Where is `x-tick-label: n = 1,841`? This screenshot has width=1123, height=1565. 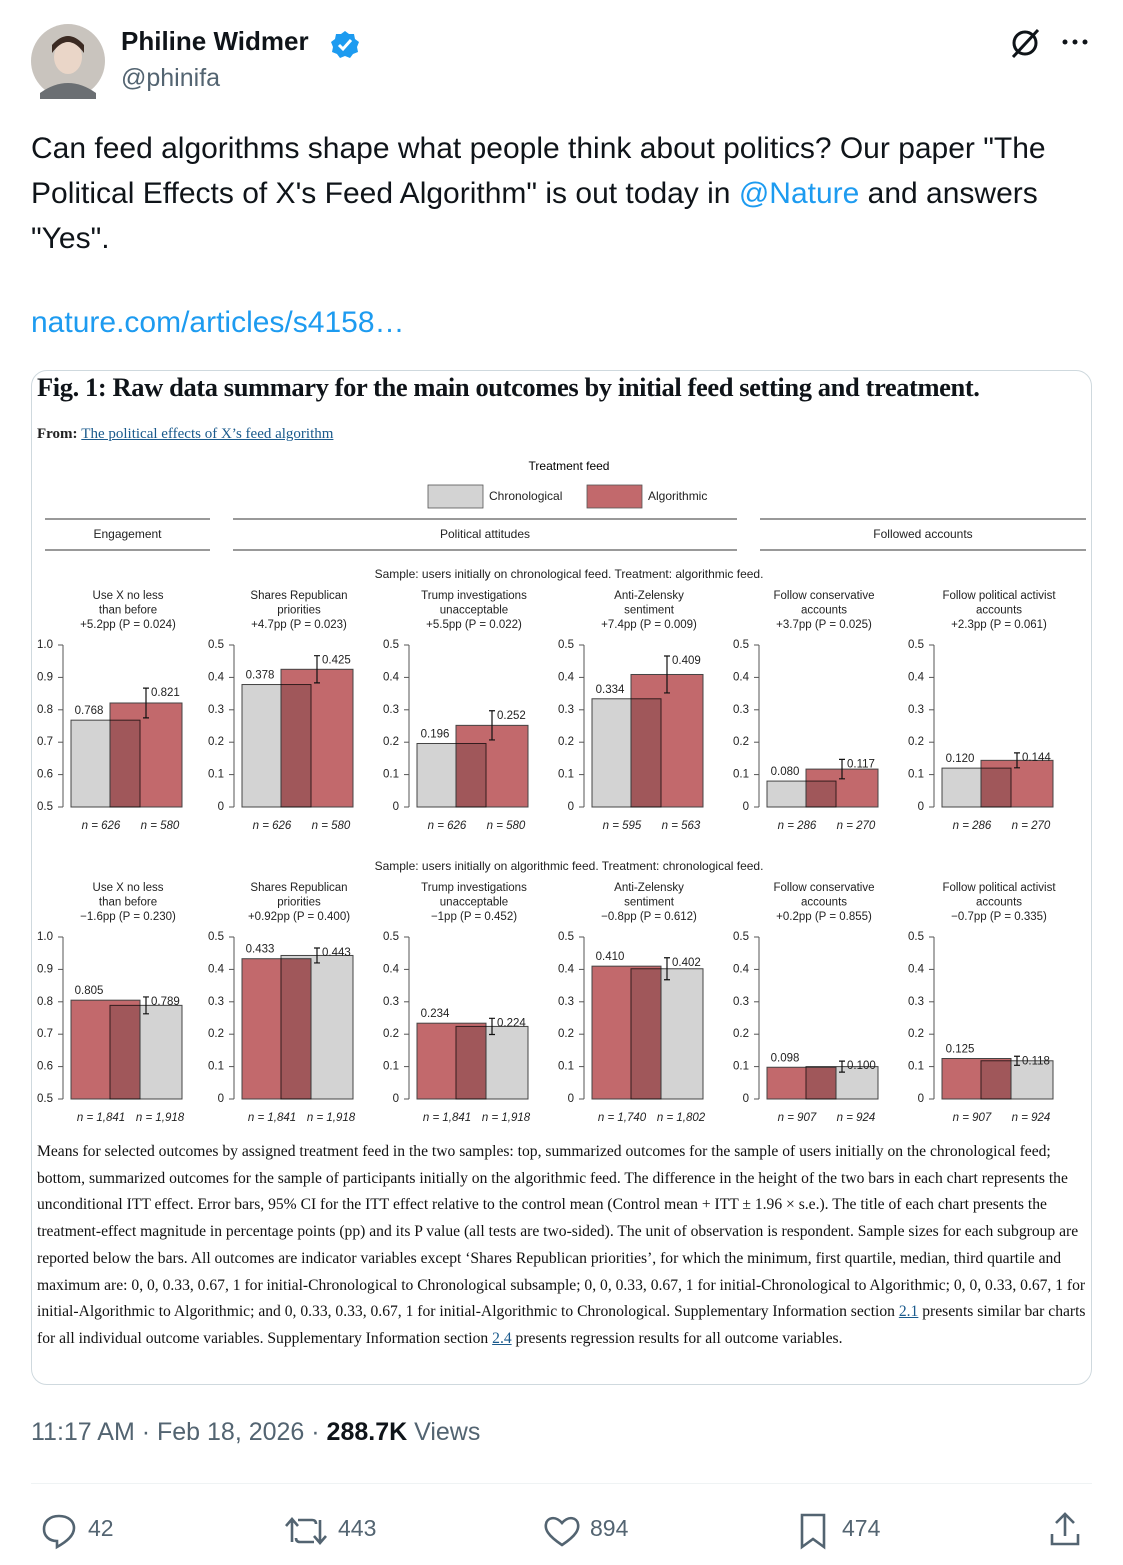 x-tick-label: n = 1,841 is located at coordinates (447, 1118).